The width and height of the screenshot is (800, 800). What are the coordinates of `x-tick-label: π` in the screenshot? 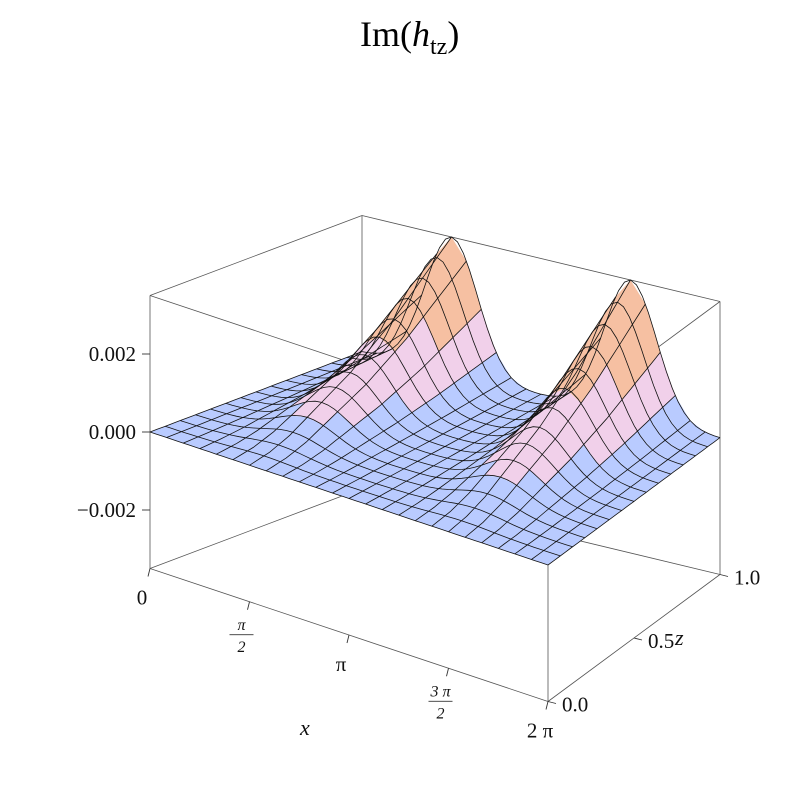 It's located at (341, 664).